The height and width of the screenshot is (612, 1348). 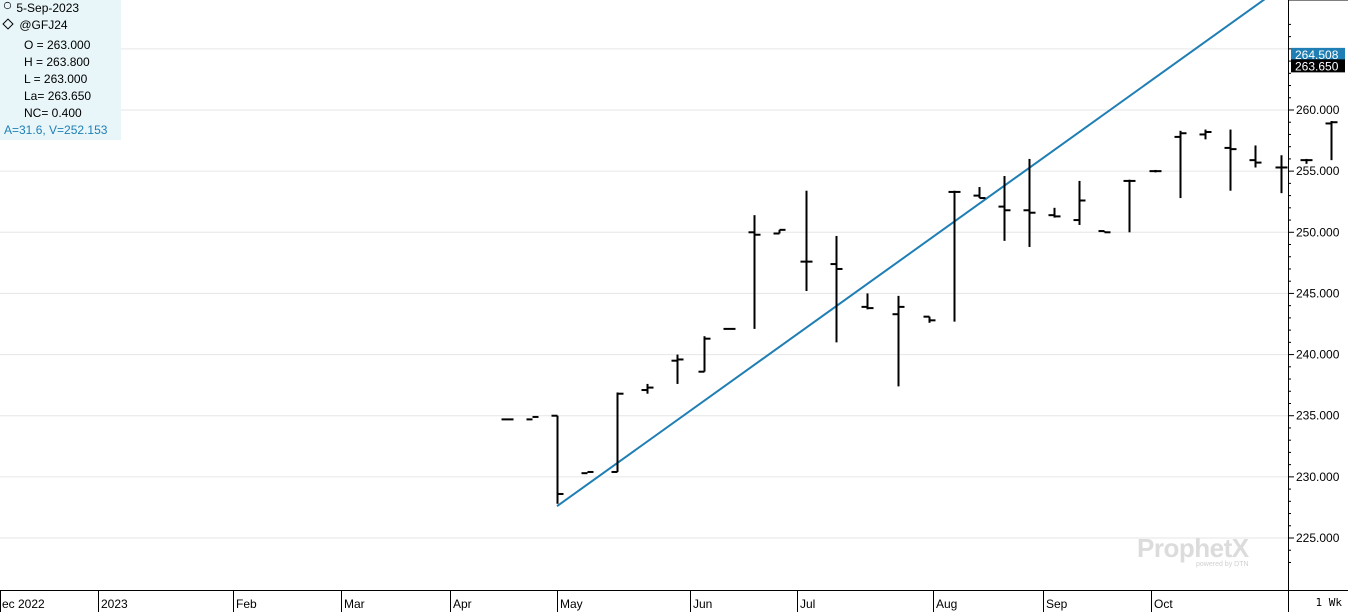 I want to click on y-tick-label: 260.000, so click(x=1318, y=110).